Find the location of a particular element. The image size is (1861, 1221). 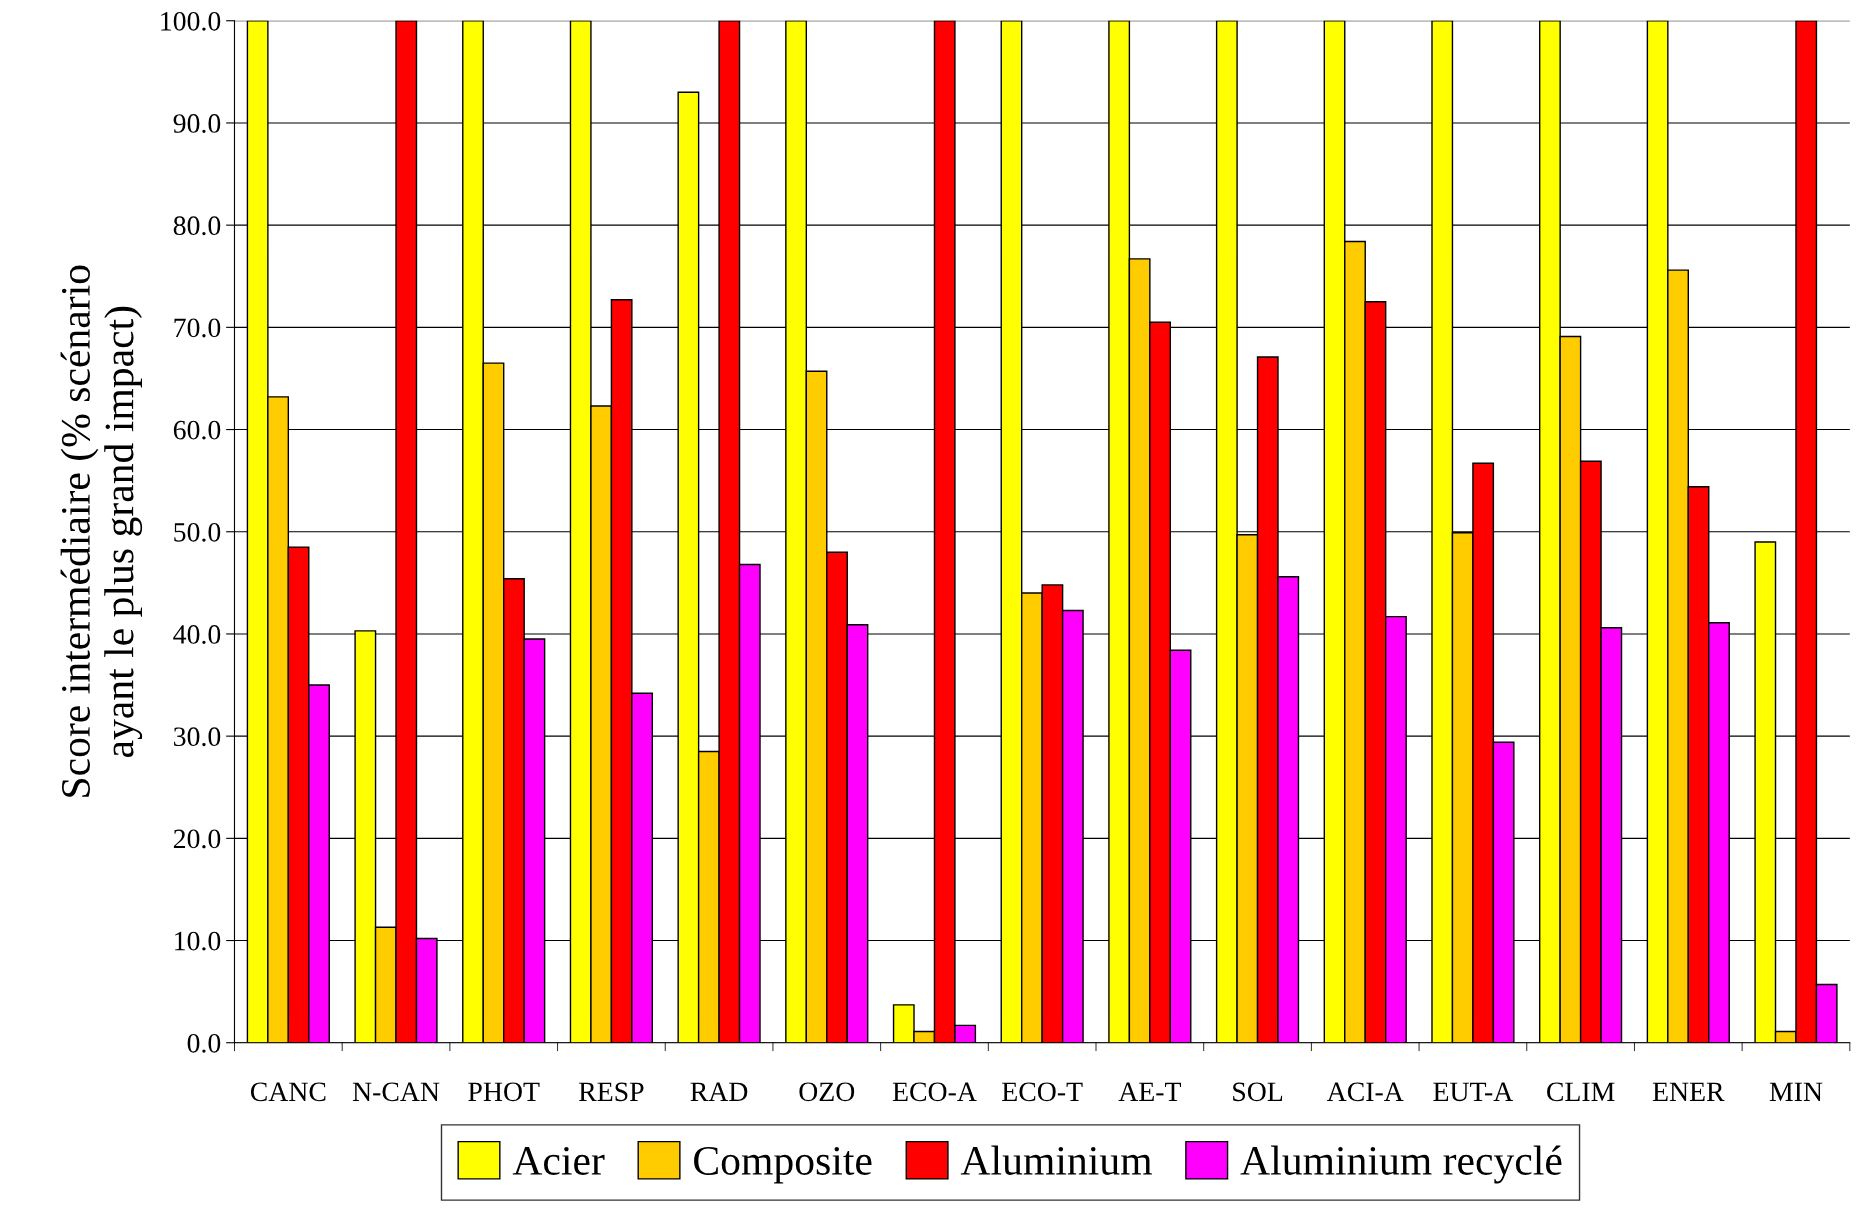

x-tick-label: CLIM is located at coordinates (1581, 1092).